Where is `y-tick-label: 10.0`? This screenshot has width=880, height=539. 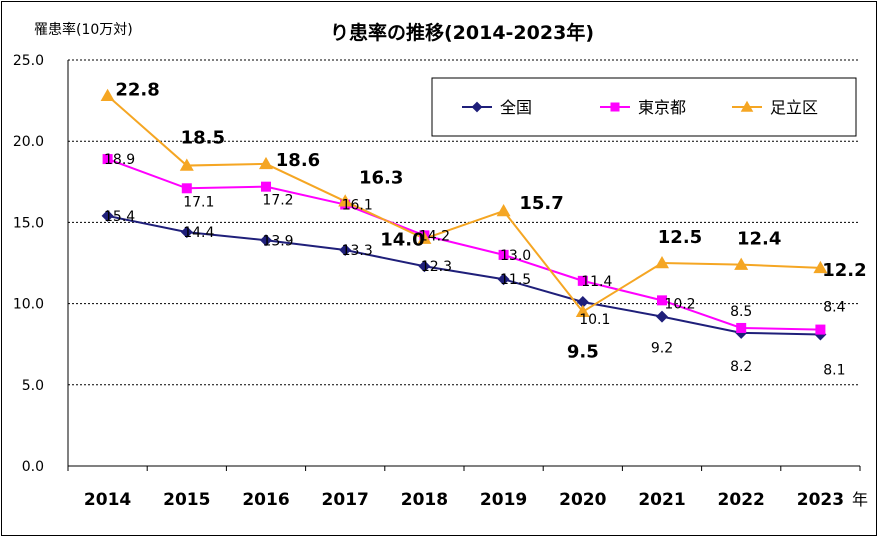
y-tick-label: 10.0 is located at coordinates (28, 305).